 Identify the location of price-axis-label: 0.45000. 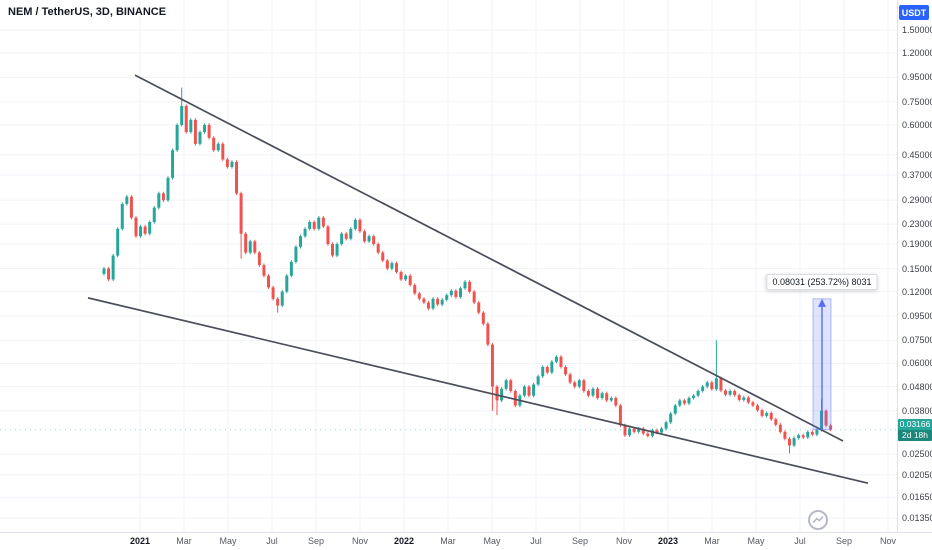
(917, 154).